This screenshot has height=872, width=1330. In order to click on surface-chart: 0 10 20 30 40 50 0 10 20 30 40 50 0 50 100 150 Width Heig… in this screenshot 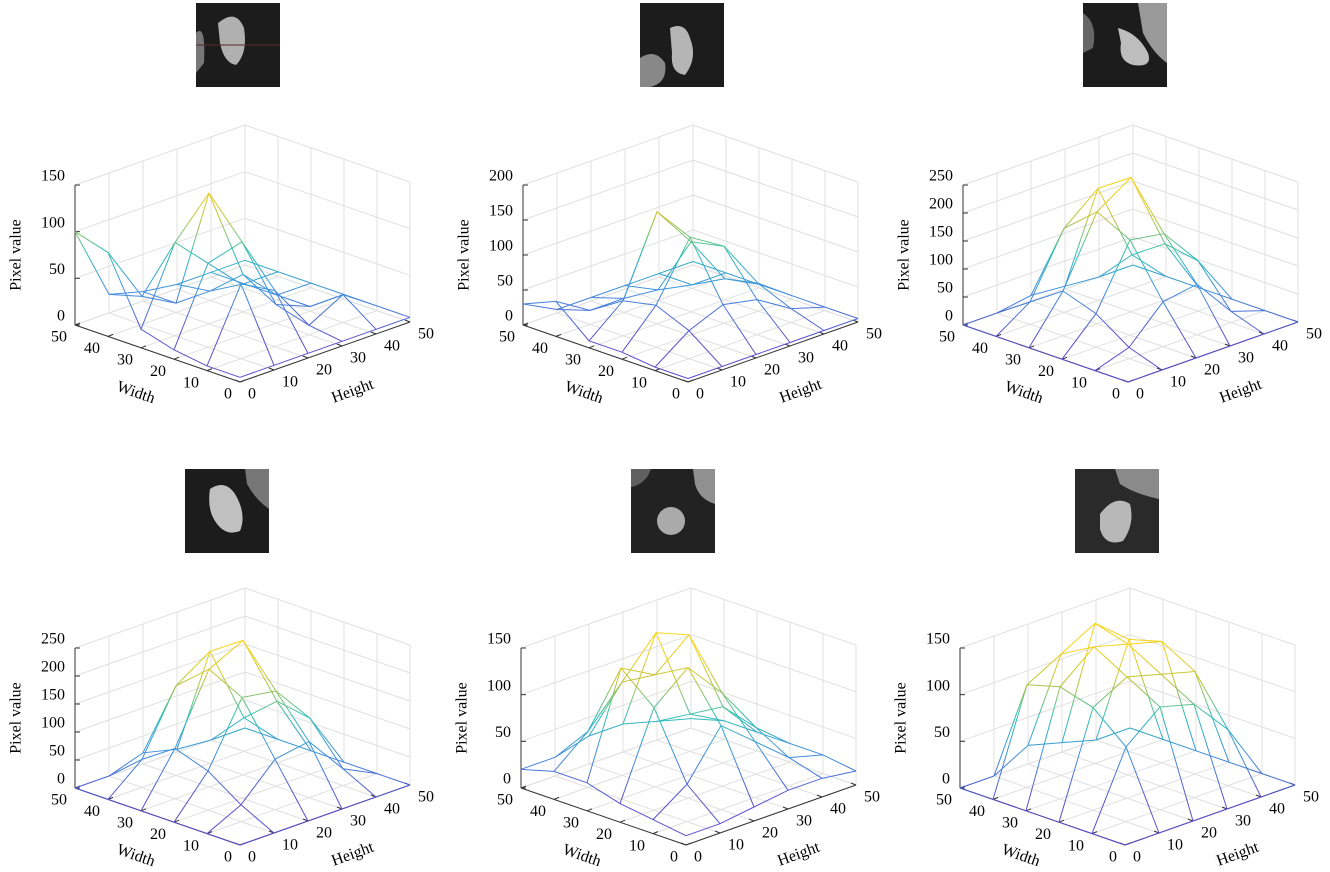, I will do `click(221, 265)`.